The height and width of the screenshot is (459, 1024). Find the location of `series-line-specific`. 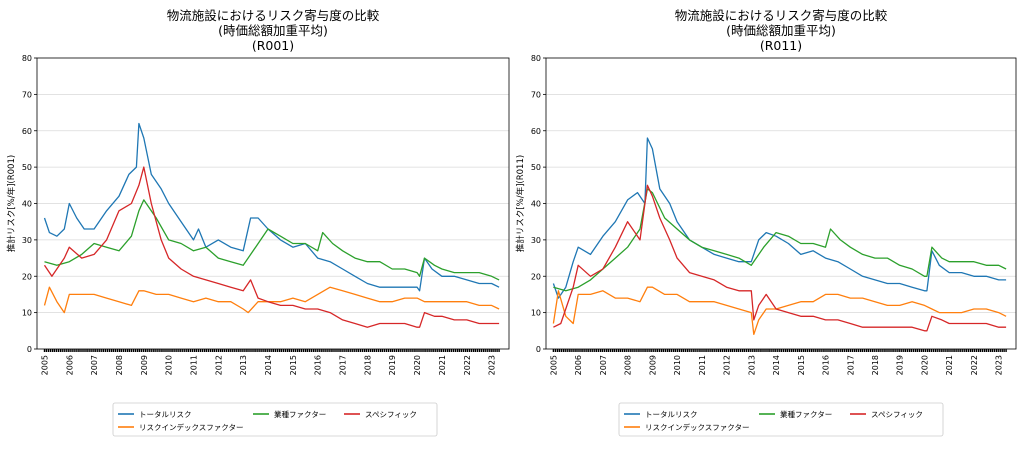

series-line-specific is located at coordinates (780, 258).